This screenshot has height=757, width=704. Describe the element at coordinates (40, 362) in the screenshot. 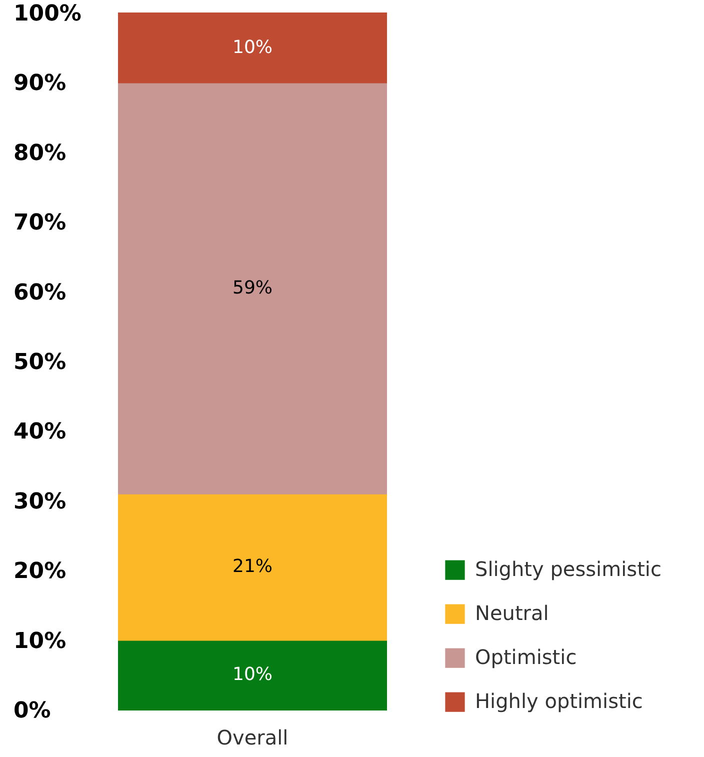

I see `y-tick-label: 50%` at that location.